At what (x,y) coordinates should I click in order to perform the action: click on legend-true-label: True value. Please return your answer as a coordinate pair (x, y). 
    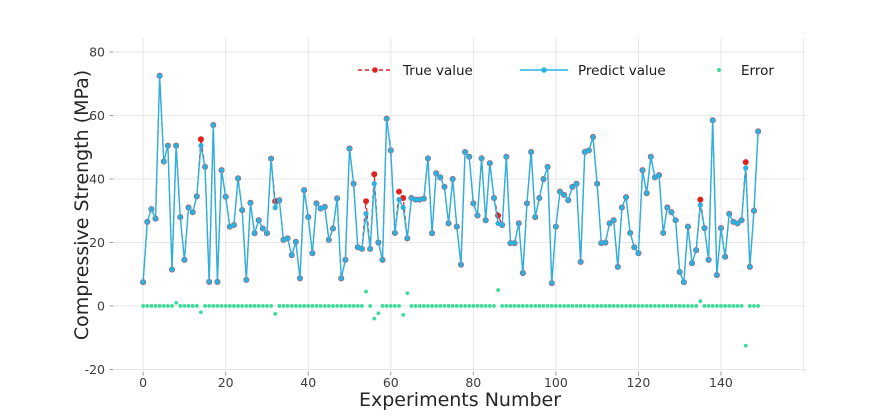
    Looking at the image, I should click on (437, 71).